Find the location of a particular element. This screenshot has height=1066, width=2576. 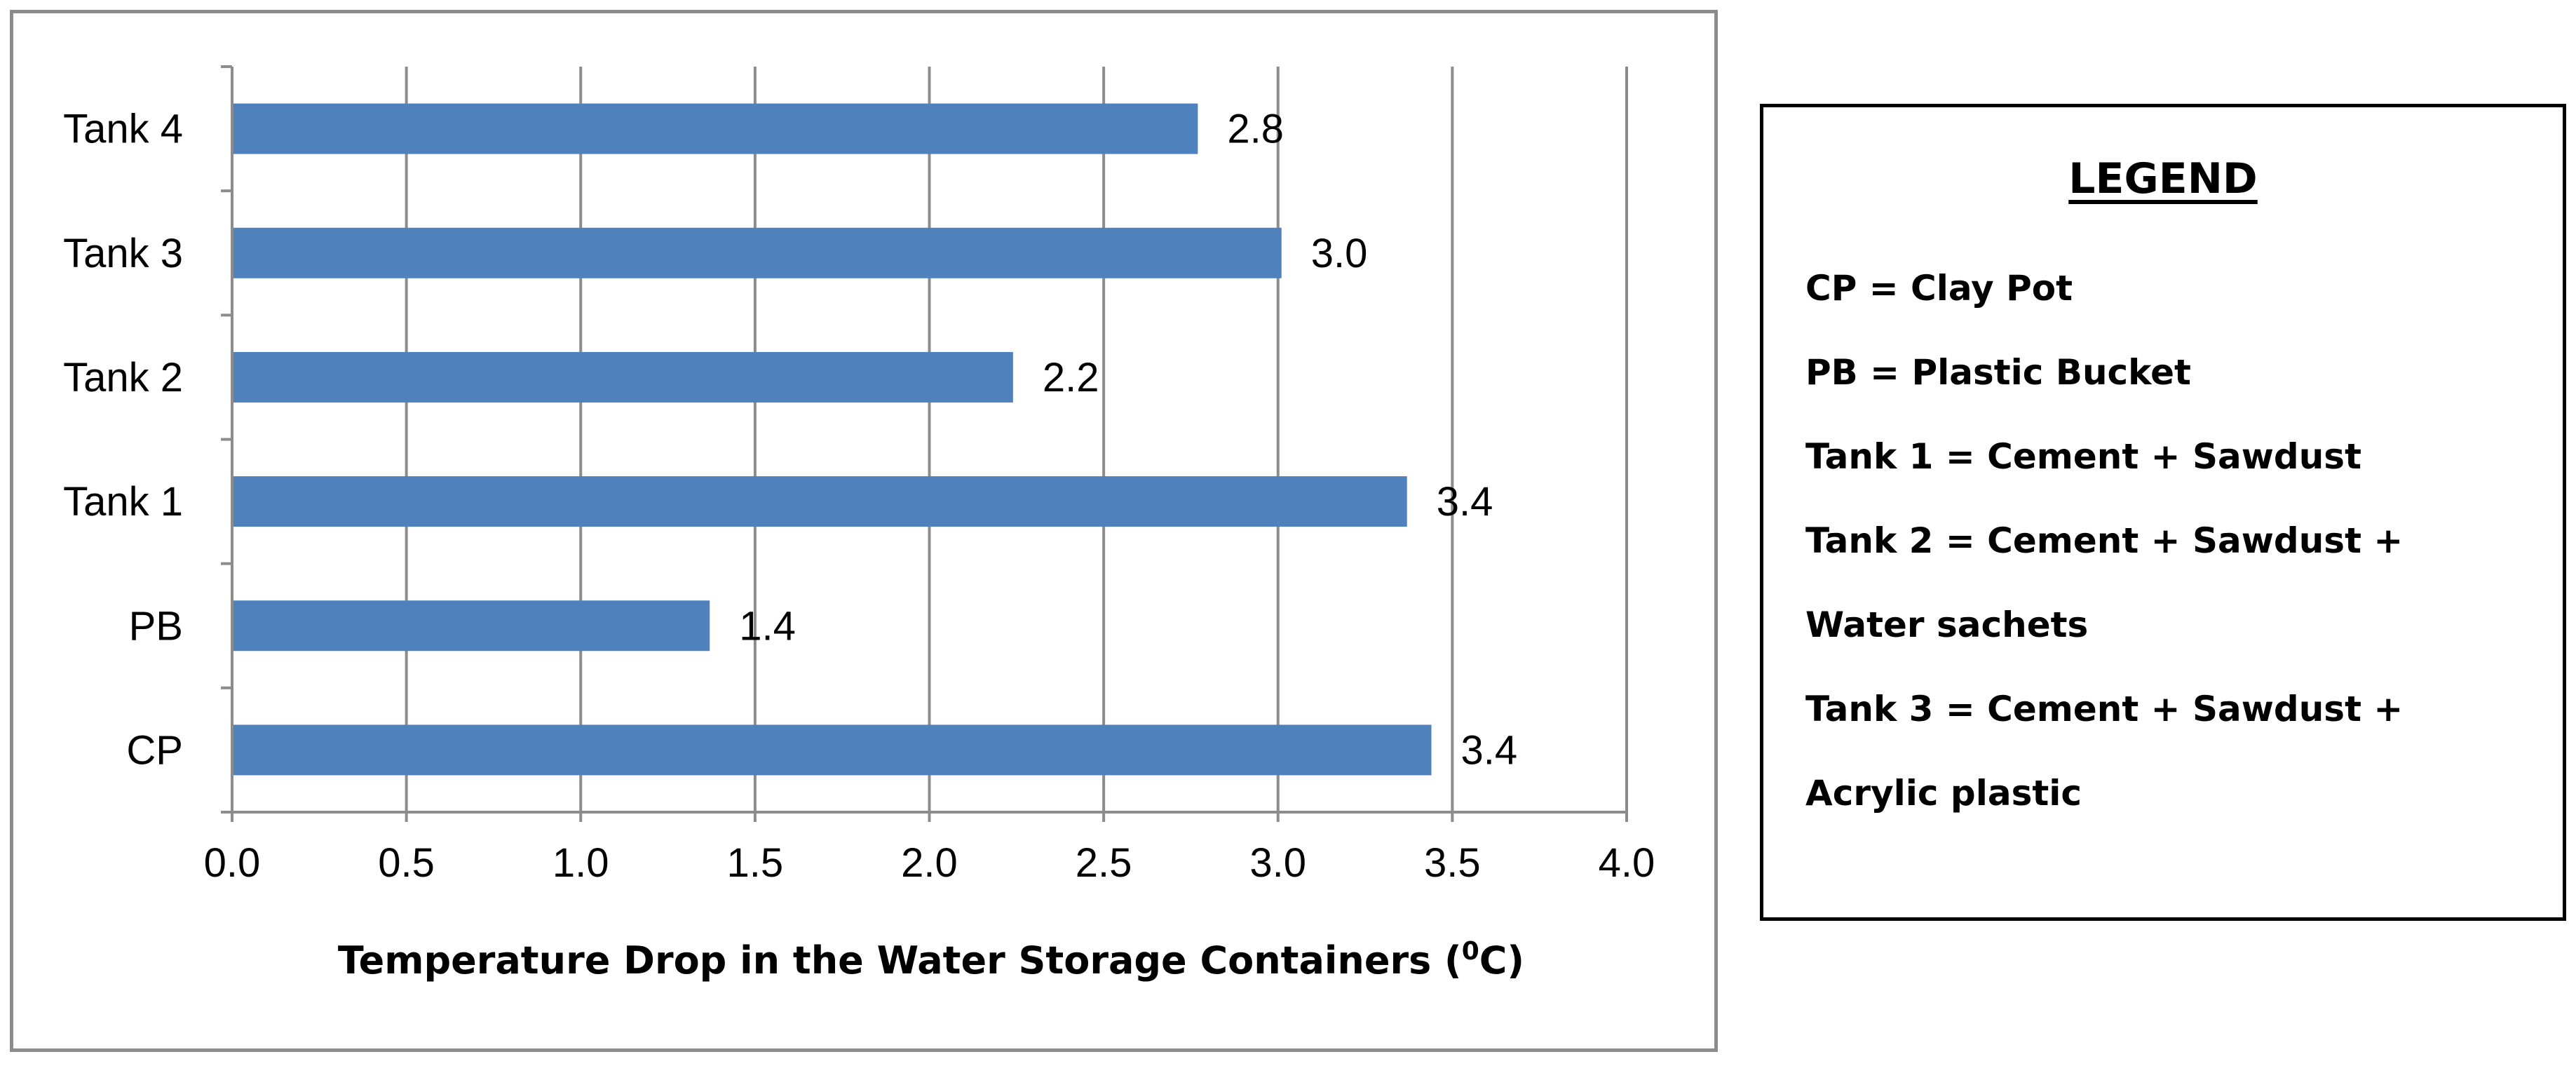

category-label: Tank 3 is located at coordinates (123, 254).